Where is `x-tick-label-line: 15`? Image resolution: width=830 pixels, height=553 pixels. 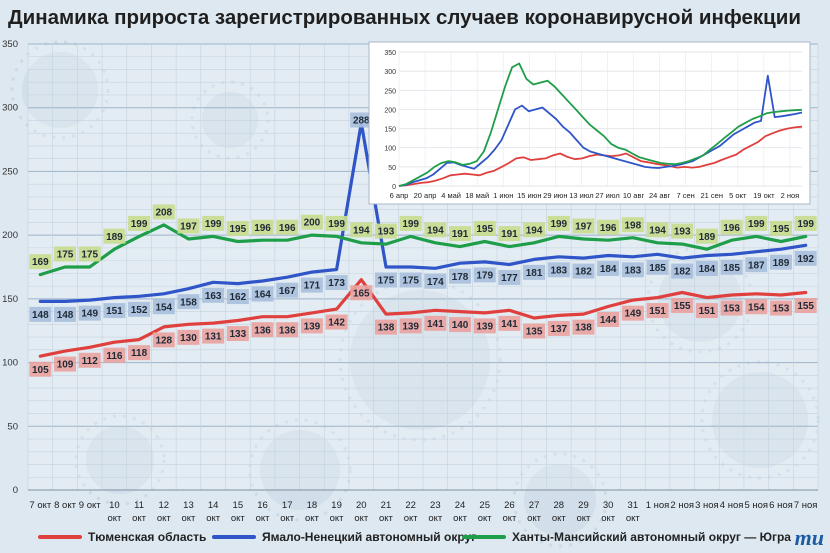 x-tick-label-line: 15 is located at coordinates (238, 505).